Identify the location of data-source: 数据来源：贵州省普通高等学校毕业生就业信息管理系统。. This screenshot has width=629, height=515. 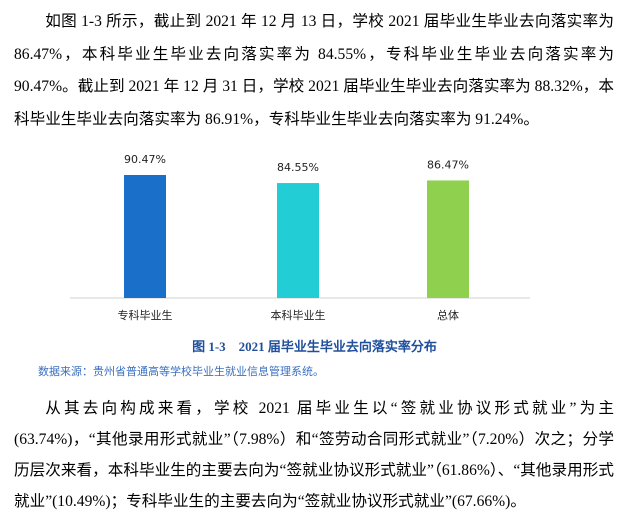
(181, 371).